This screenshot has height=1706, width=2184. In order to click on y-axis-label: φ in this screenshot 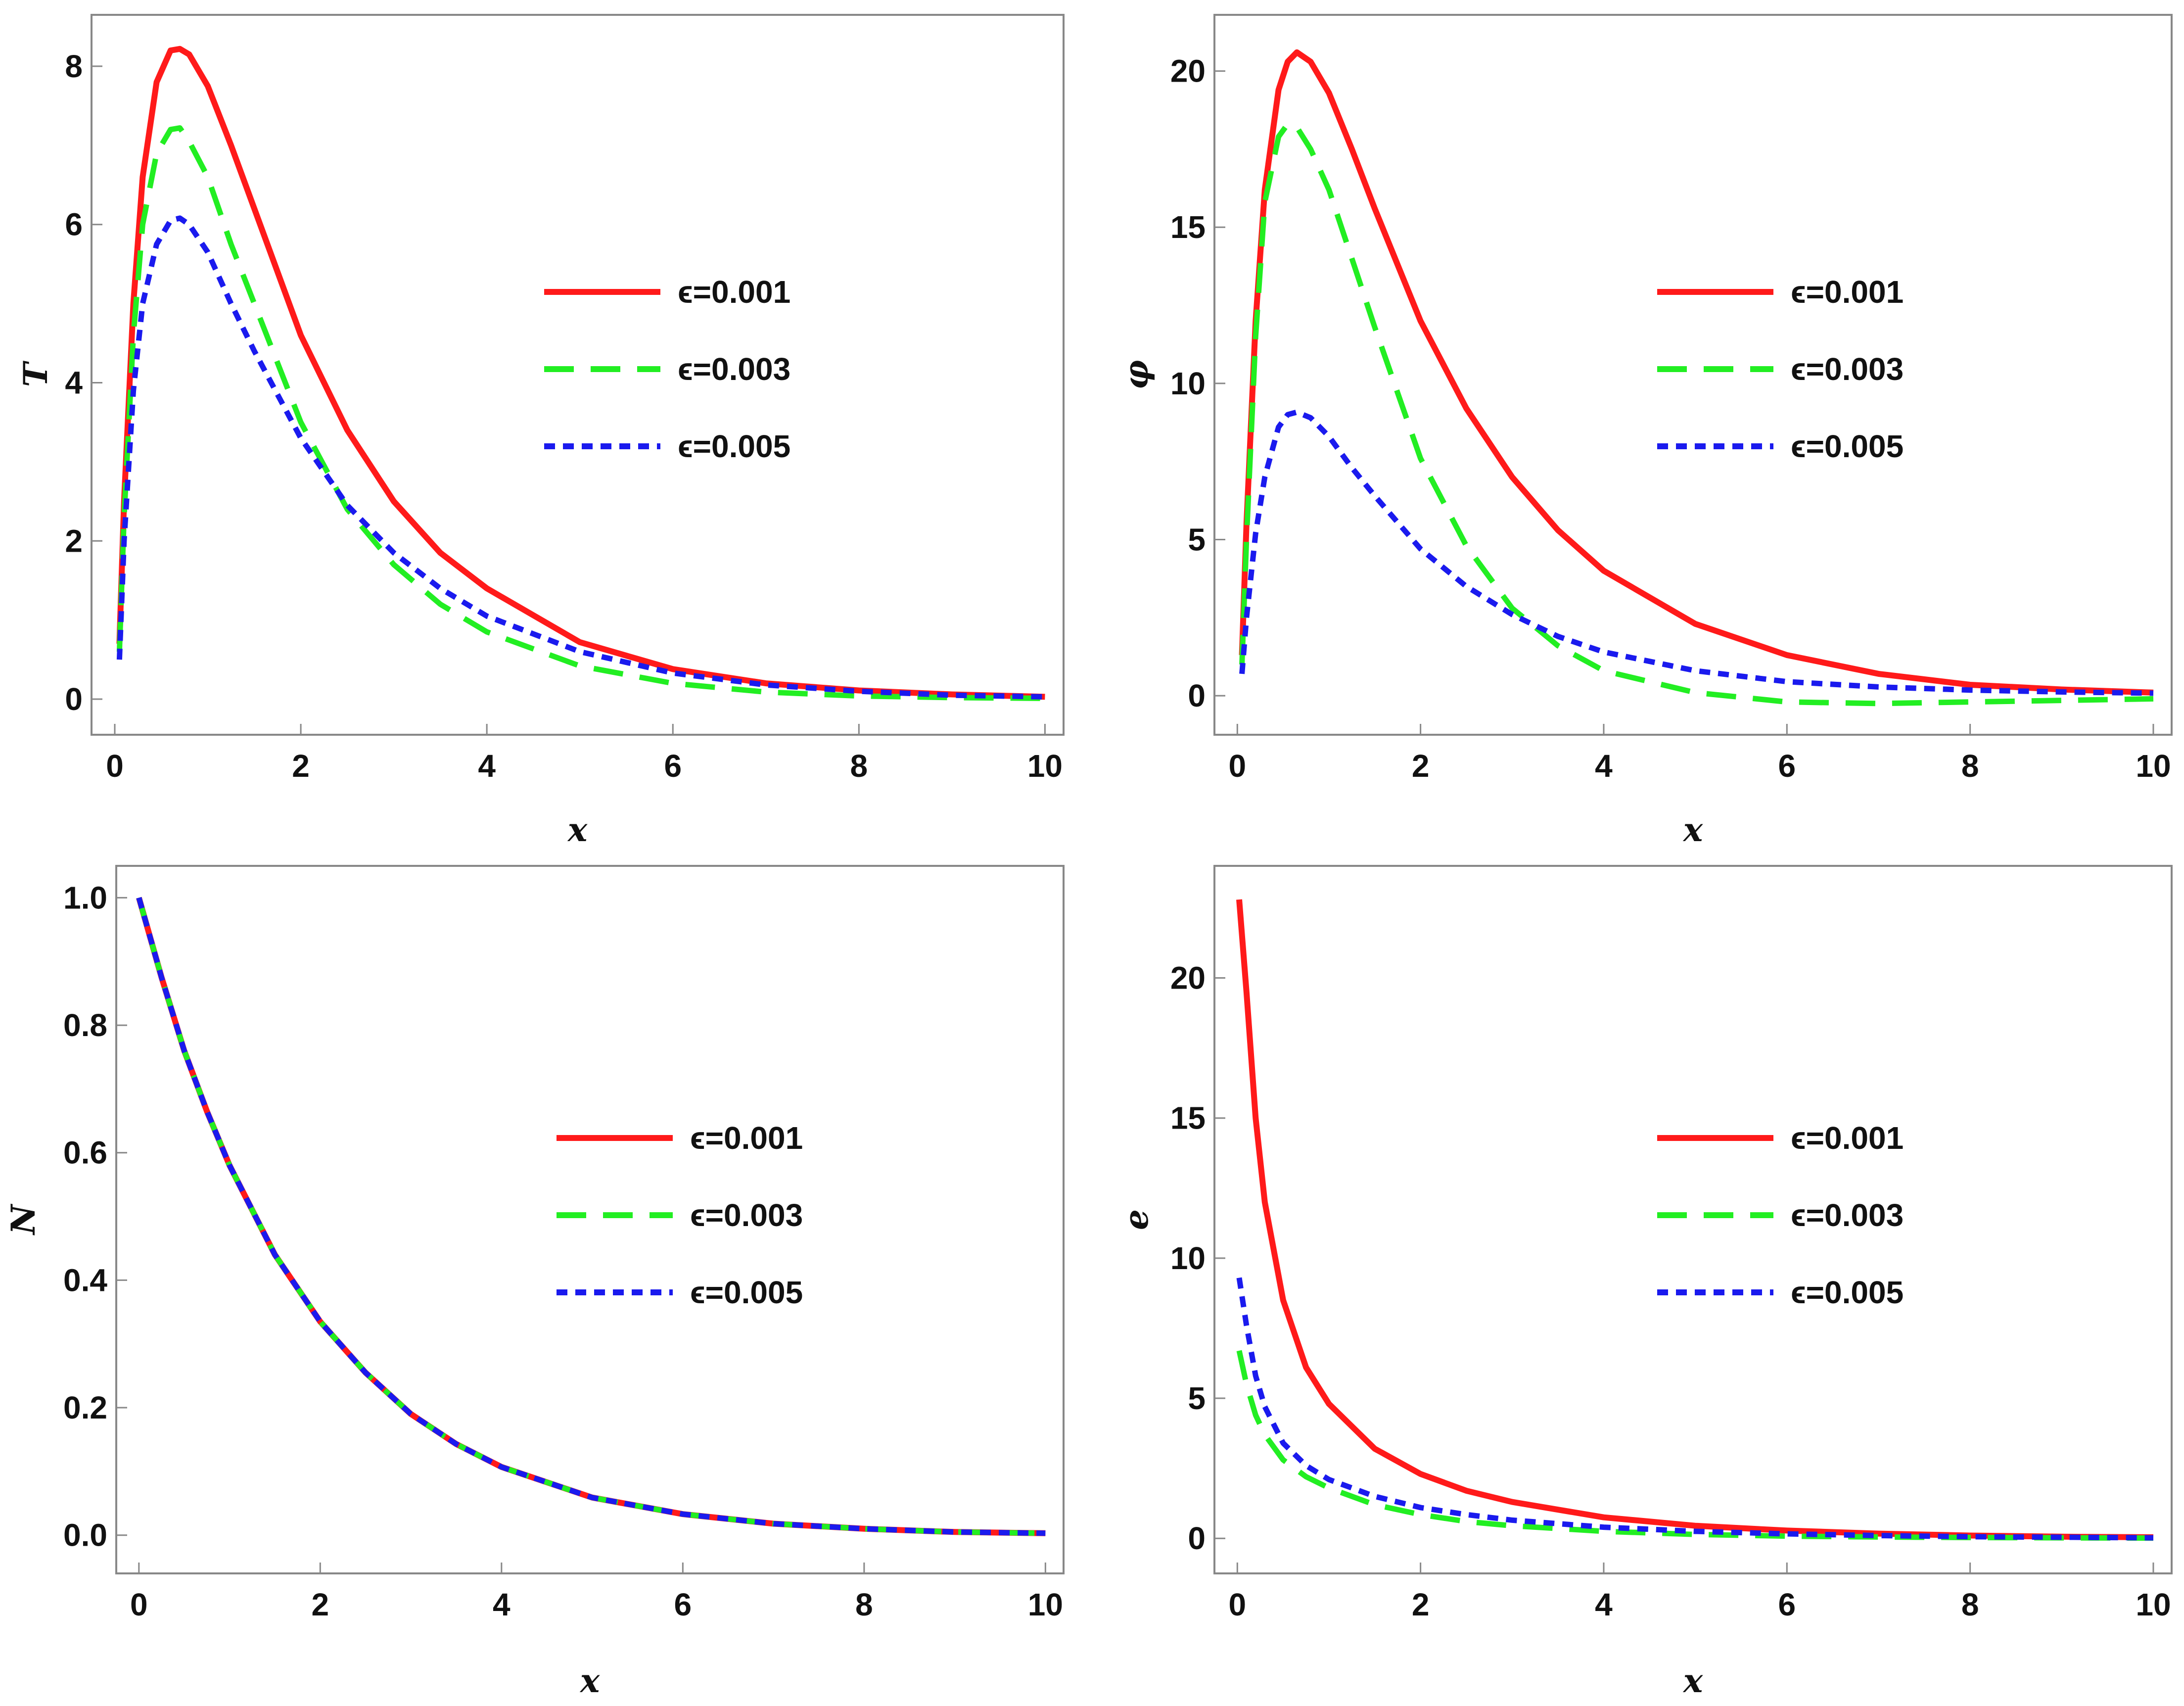, I will do `click(1136, 375)`.